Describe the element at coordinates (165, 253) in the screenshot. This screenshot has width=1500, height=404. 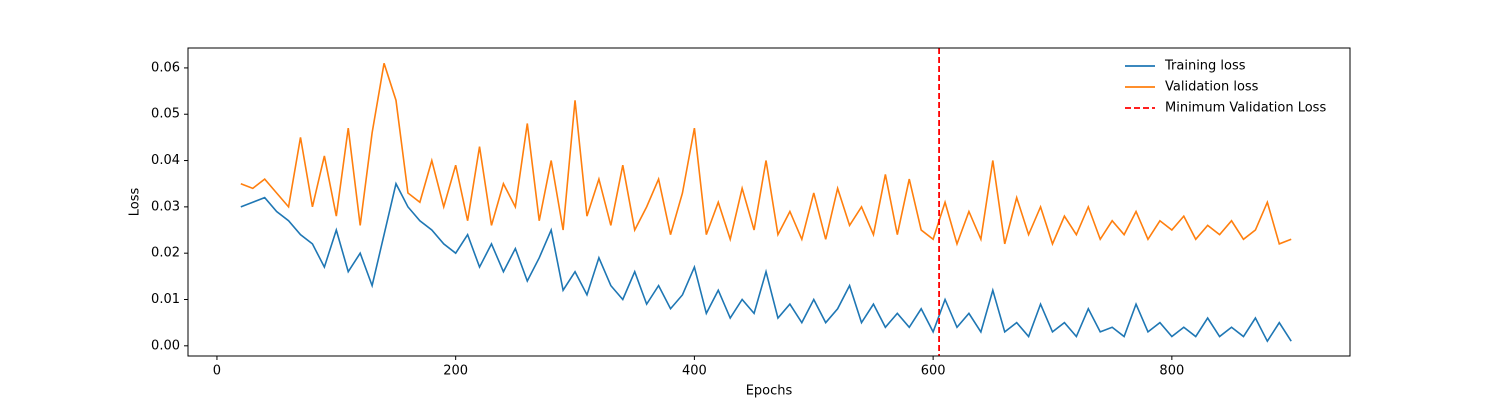
I see `y-tick-label: 0.02` at that location.